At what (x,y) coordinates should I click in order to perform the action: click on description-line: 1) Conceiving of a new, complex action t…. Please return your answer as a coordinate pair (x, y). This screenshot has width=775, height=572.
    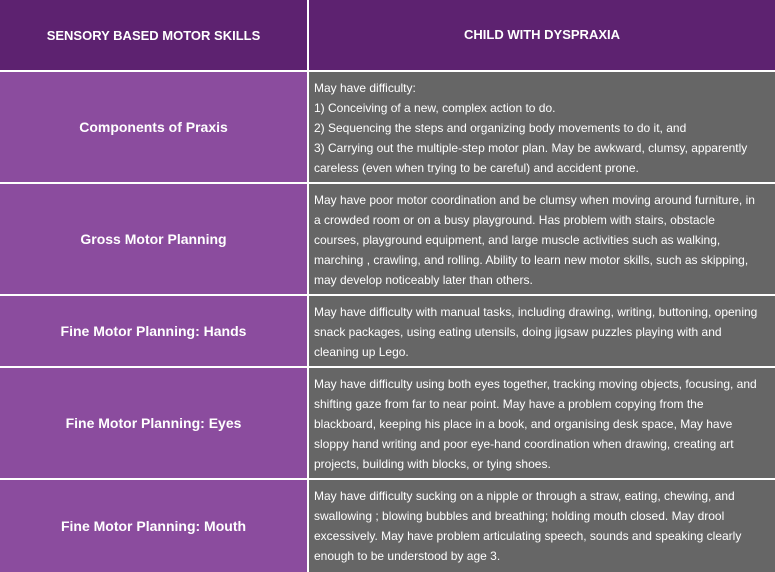
    Looking at the image, I should click on (435, 108).